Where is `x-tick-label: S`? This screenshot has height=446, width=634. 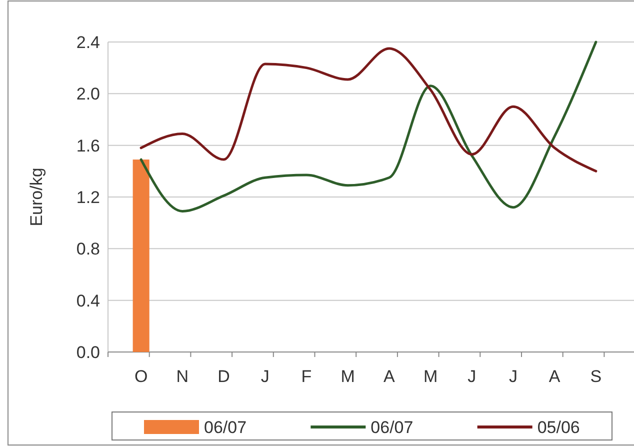
x-tick-label: S is located at coordinates (596, 376).